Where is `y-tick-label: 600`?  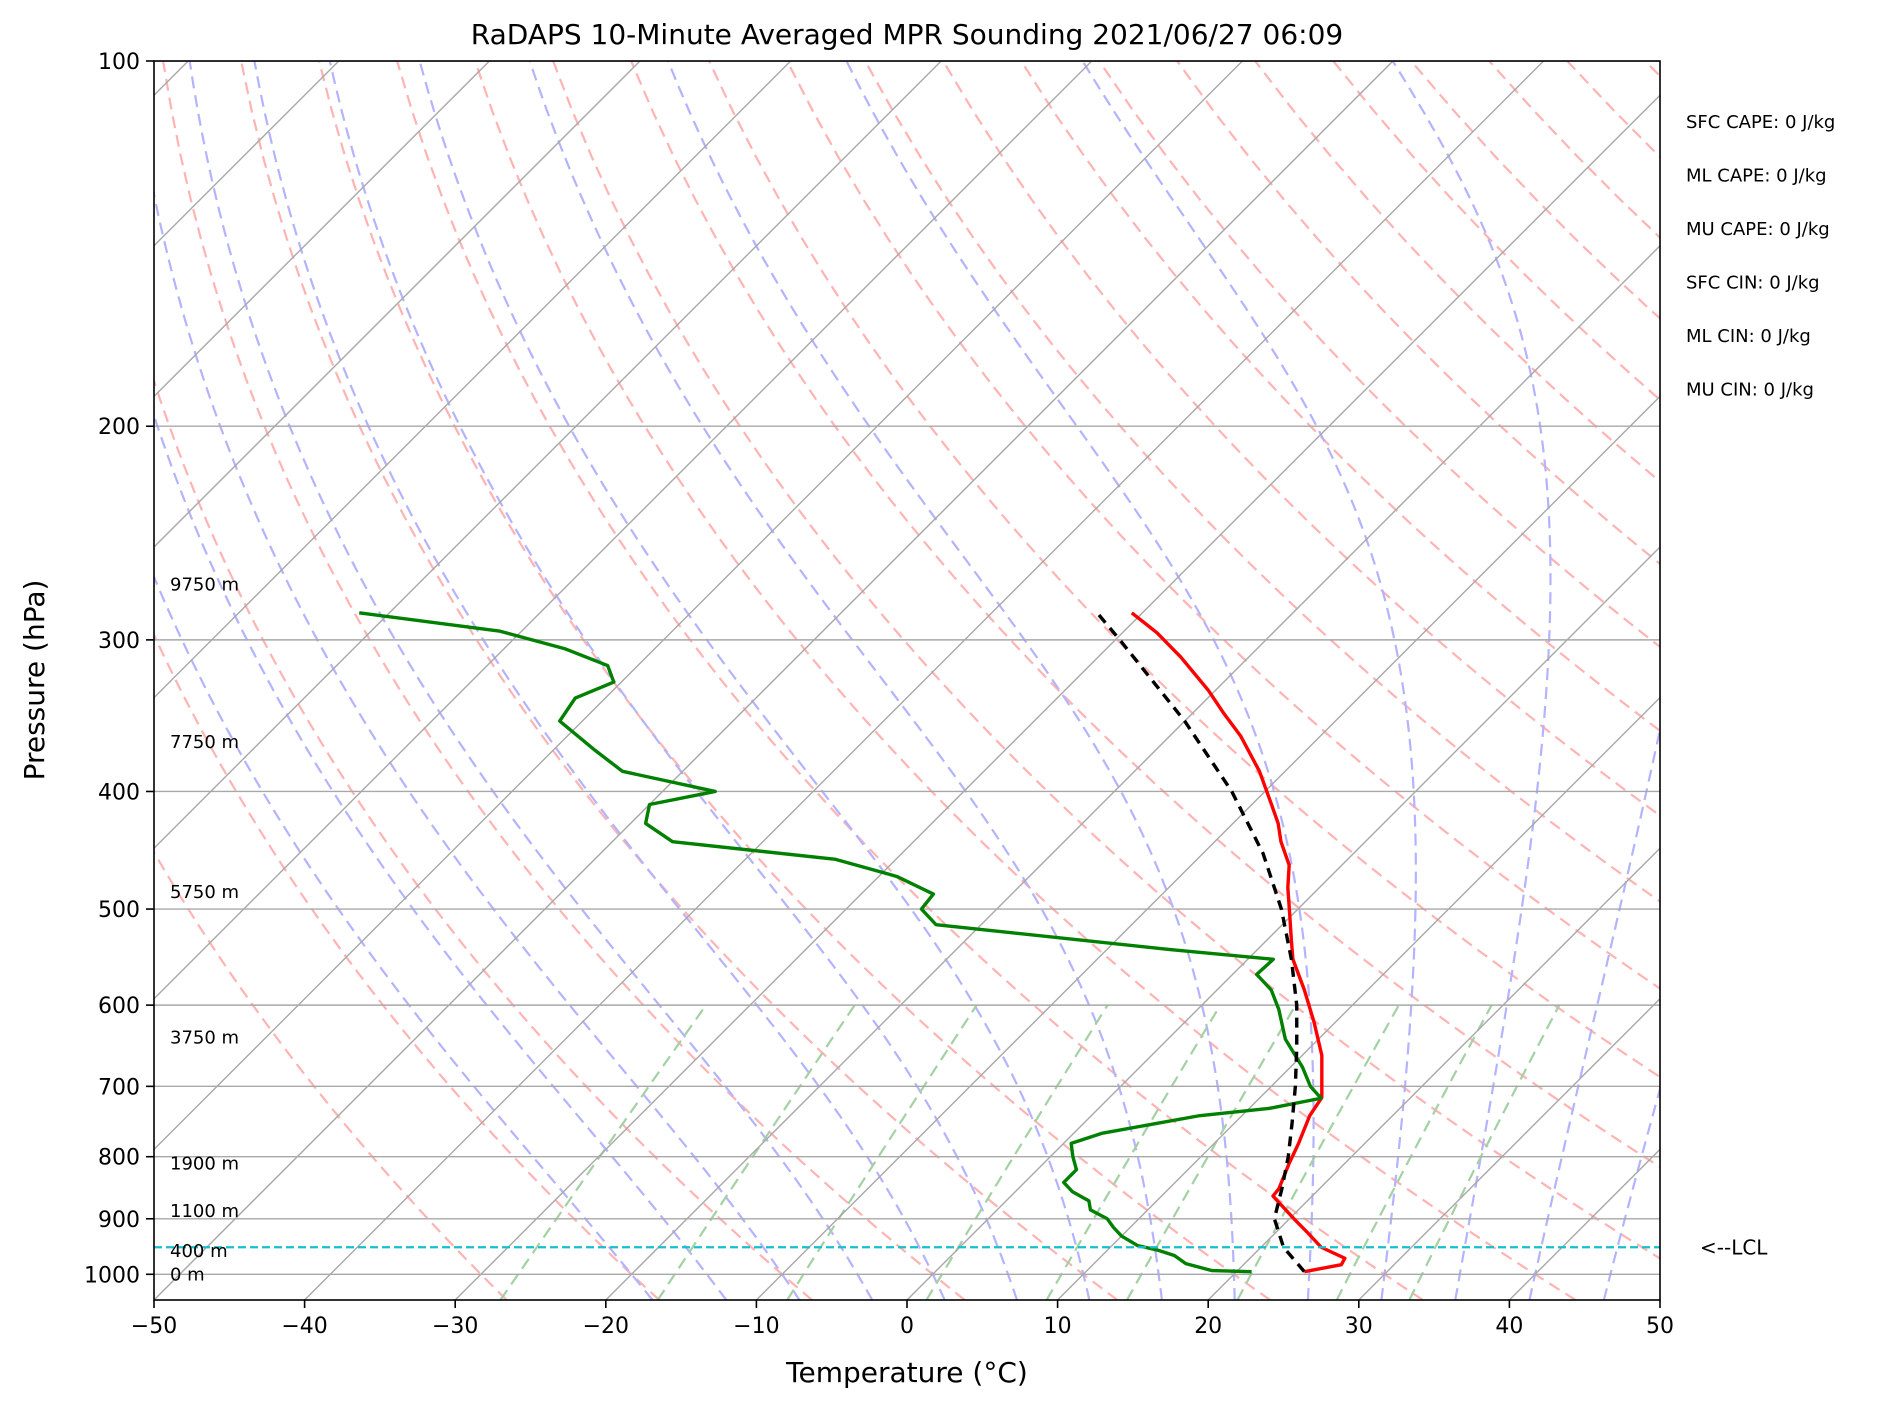
y-tick-label: 600 is located at coordinates (119, 1006).